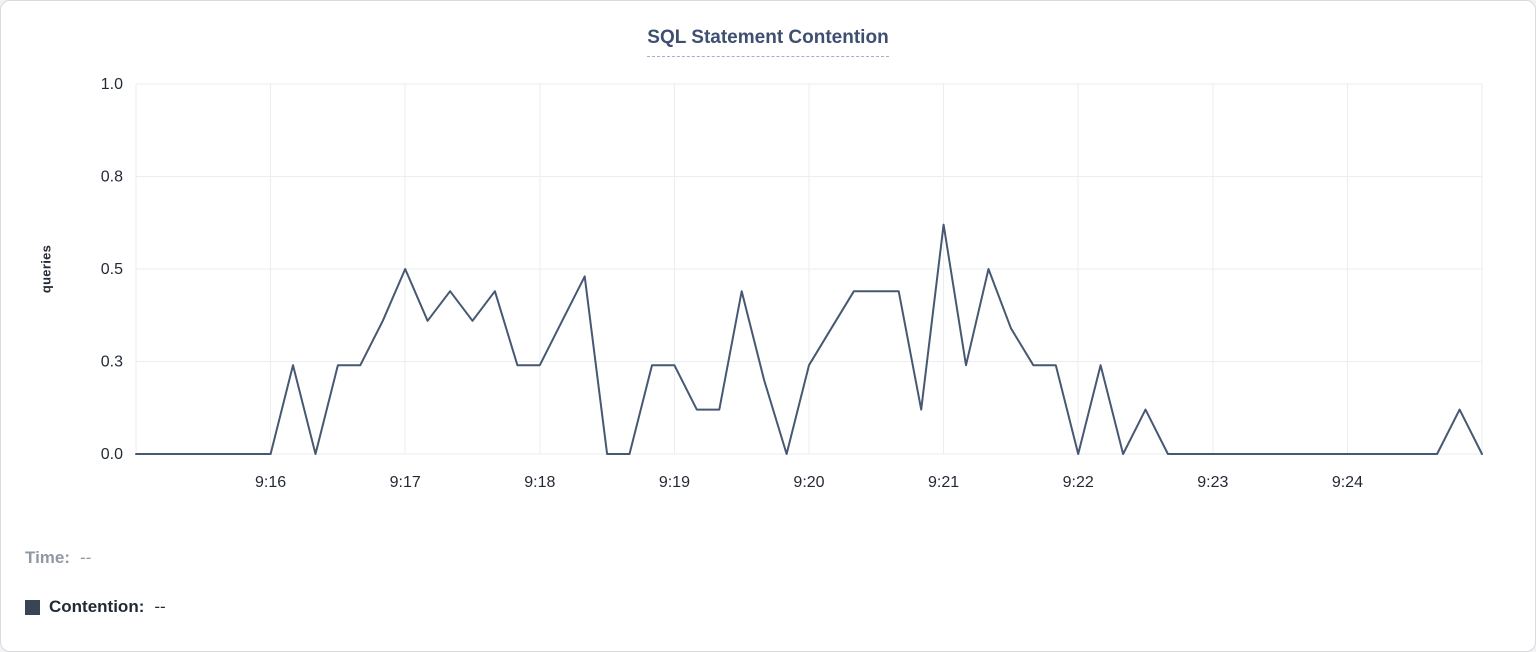  I want to click on legend-contention-label: Contention:, so click(97, 606).